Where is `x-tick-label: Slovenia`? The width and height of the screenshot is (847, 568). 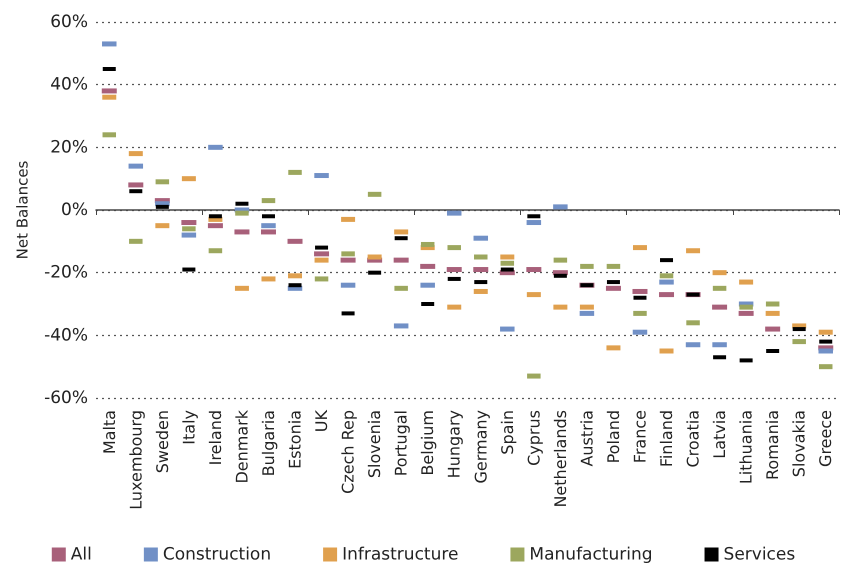
x-tick-label: Slovenia is located at coordinates (374, 444).